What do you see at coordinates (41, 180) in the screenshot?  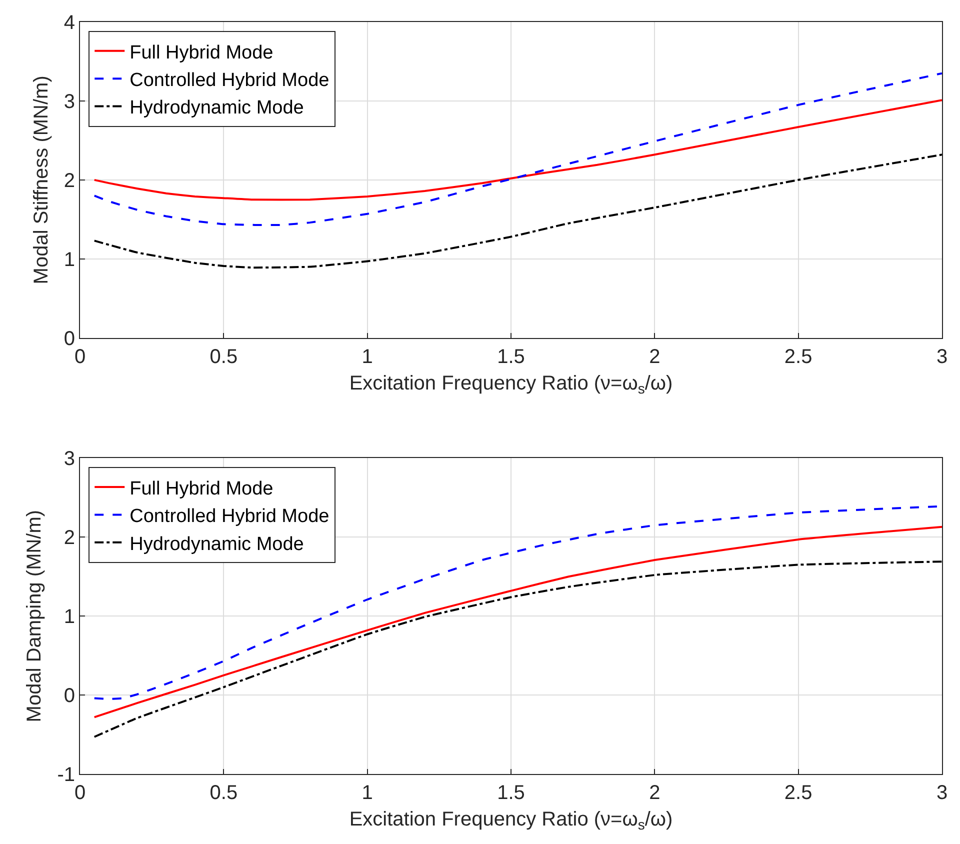 I see `y-axis-title: Modal Stiffness (MN/m)` at bounding box center [41, 180].